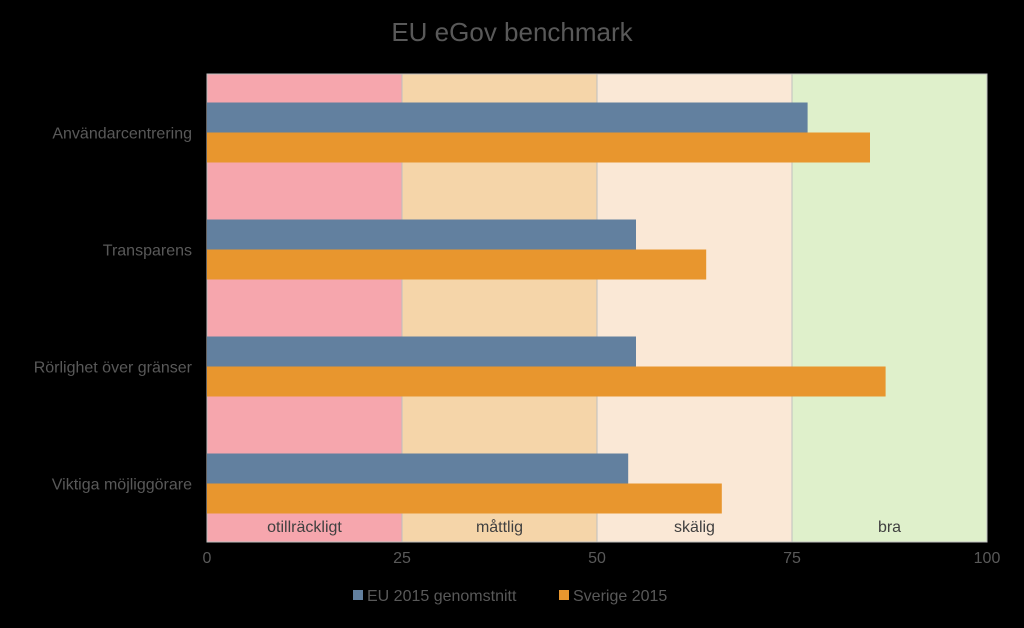  Describe the element at coordinates (402, 558) in the screenshot. I see `x-tick-label-25: 25` at that location.